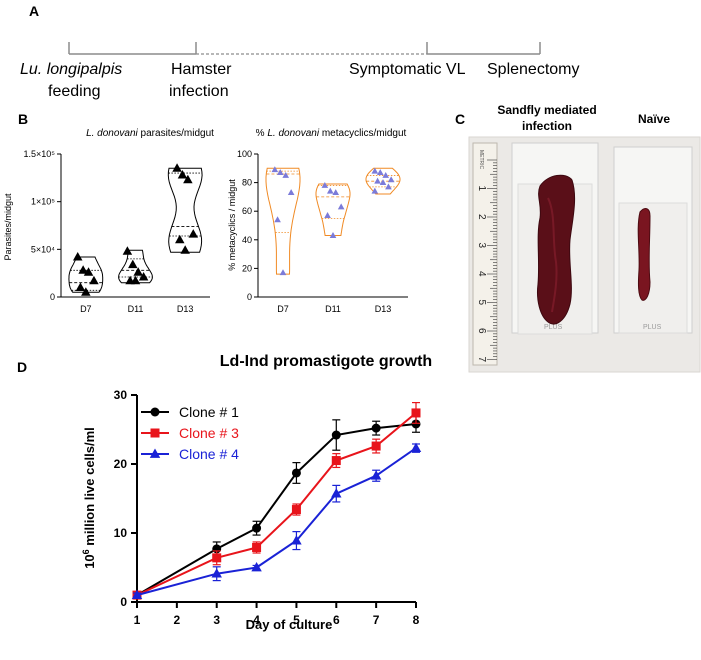  What do you see at coordinates (8, 227) in the screenshot?
I see `b1-ylabel: Parasites/midgut` at bounding box center [8, 227].